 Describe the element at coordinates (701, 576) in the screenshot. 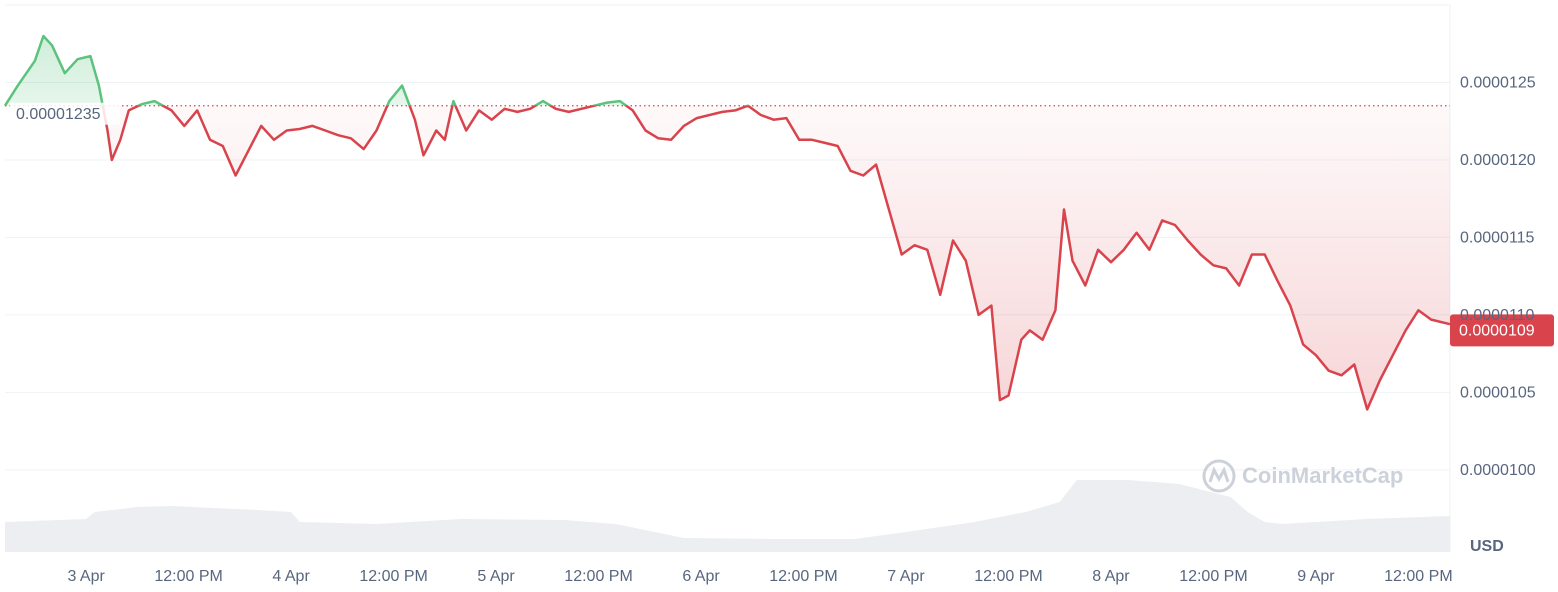

I see `x-tick-label: 6 Apr` at that location.